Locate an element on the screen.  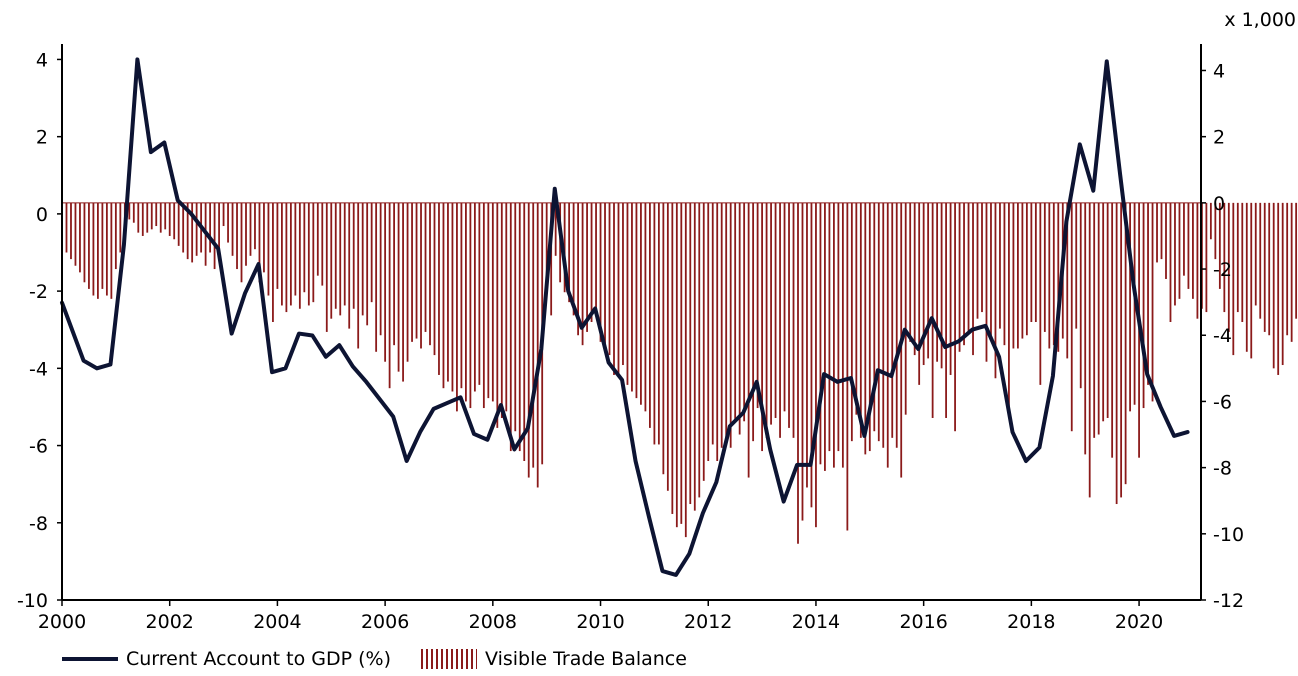
right-tick-label: -8 is located at coordinates (1222, 469).